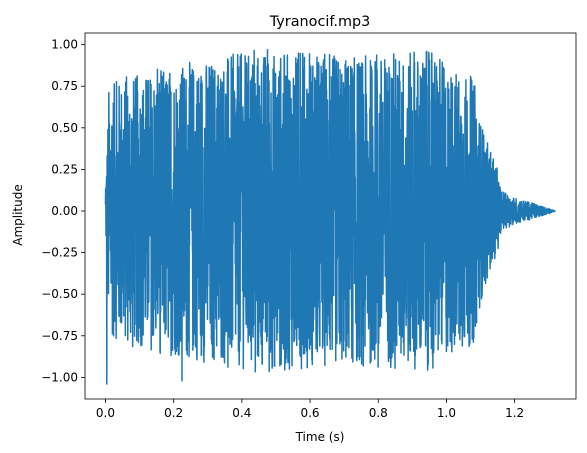 This screenshot has height=453, width=587. What do you see at coordinates (173, 413) in the screenshot?
I see `x-tick-label: 0.2` at bounding box center [173, 413].